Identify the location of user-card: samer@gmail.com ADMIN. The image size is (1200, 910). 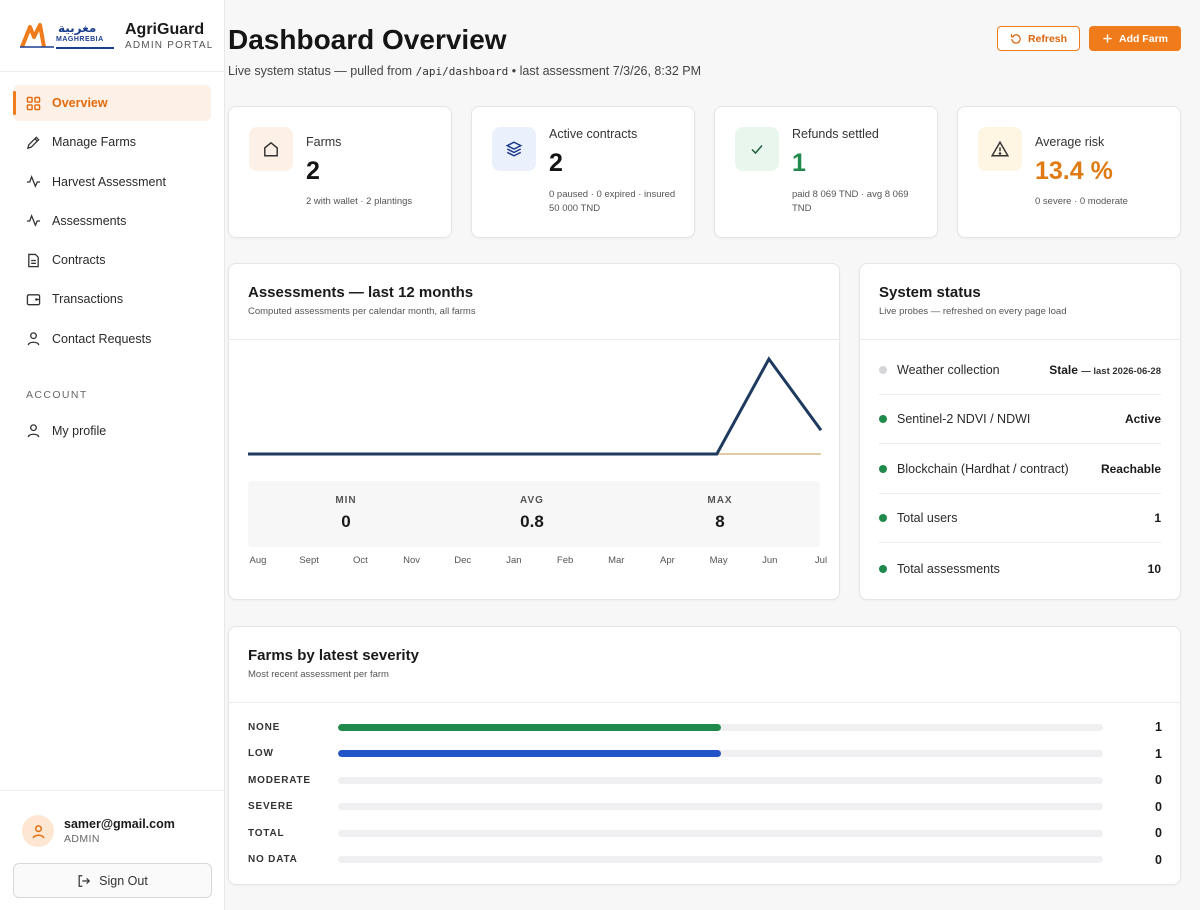
(112, 831).